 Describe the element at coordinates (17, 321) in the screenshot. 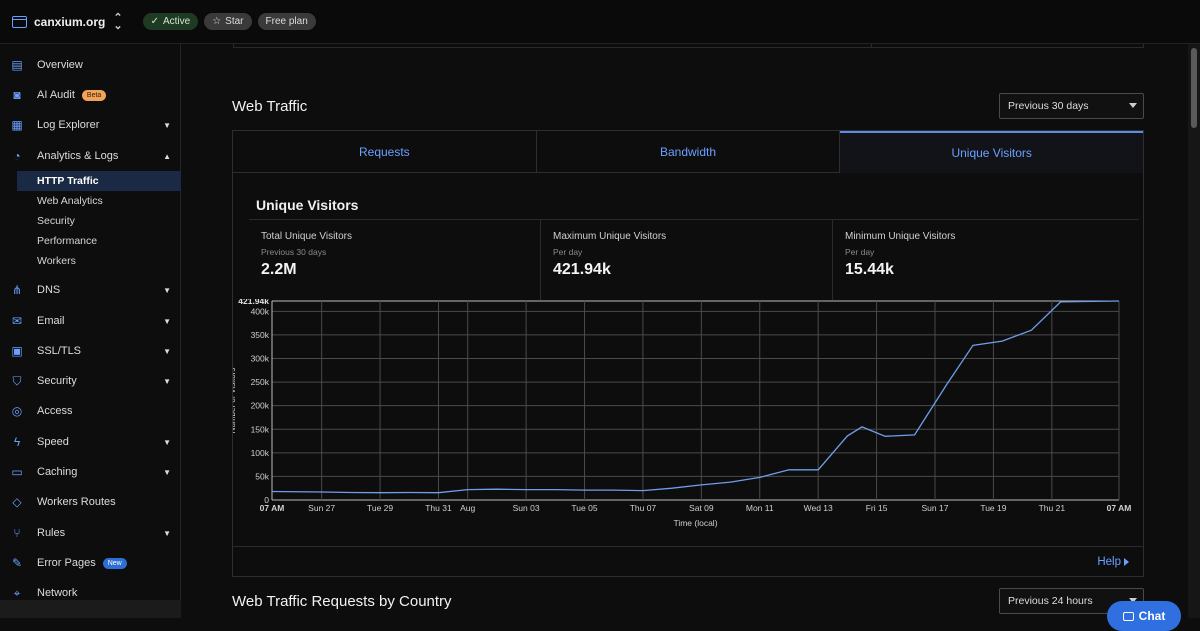

I see `email-icon: ✉` at that location.